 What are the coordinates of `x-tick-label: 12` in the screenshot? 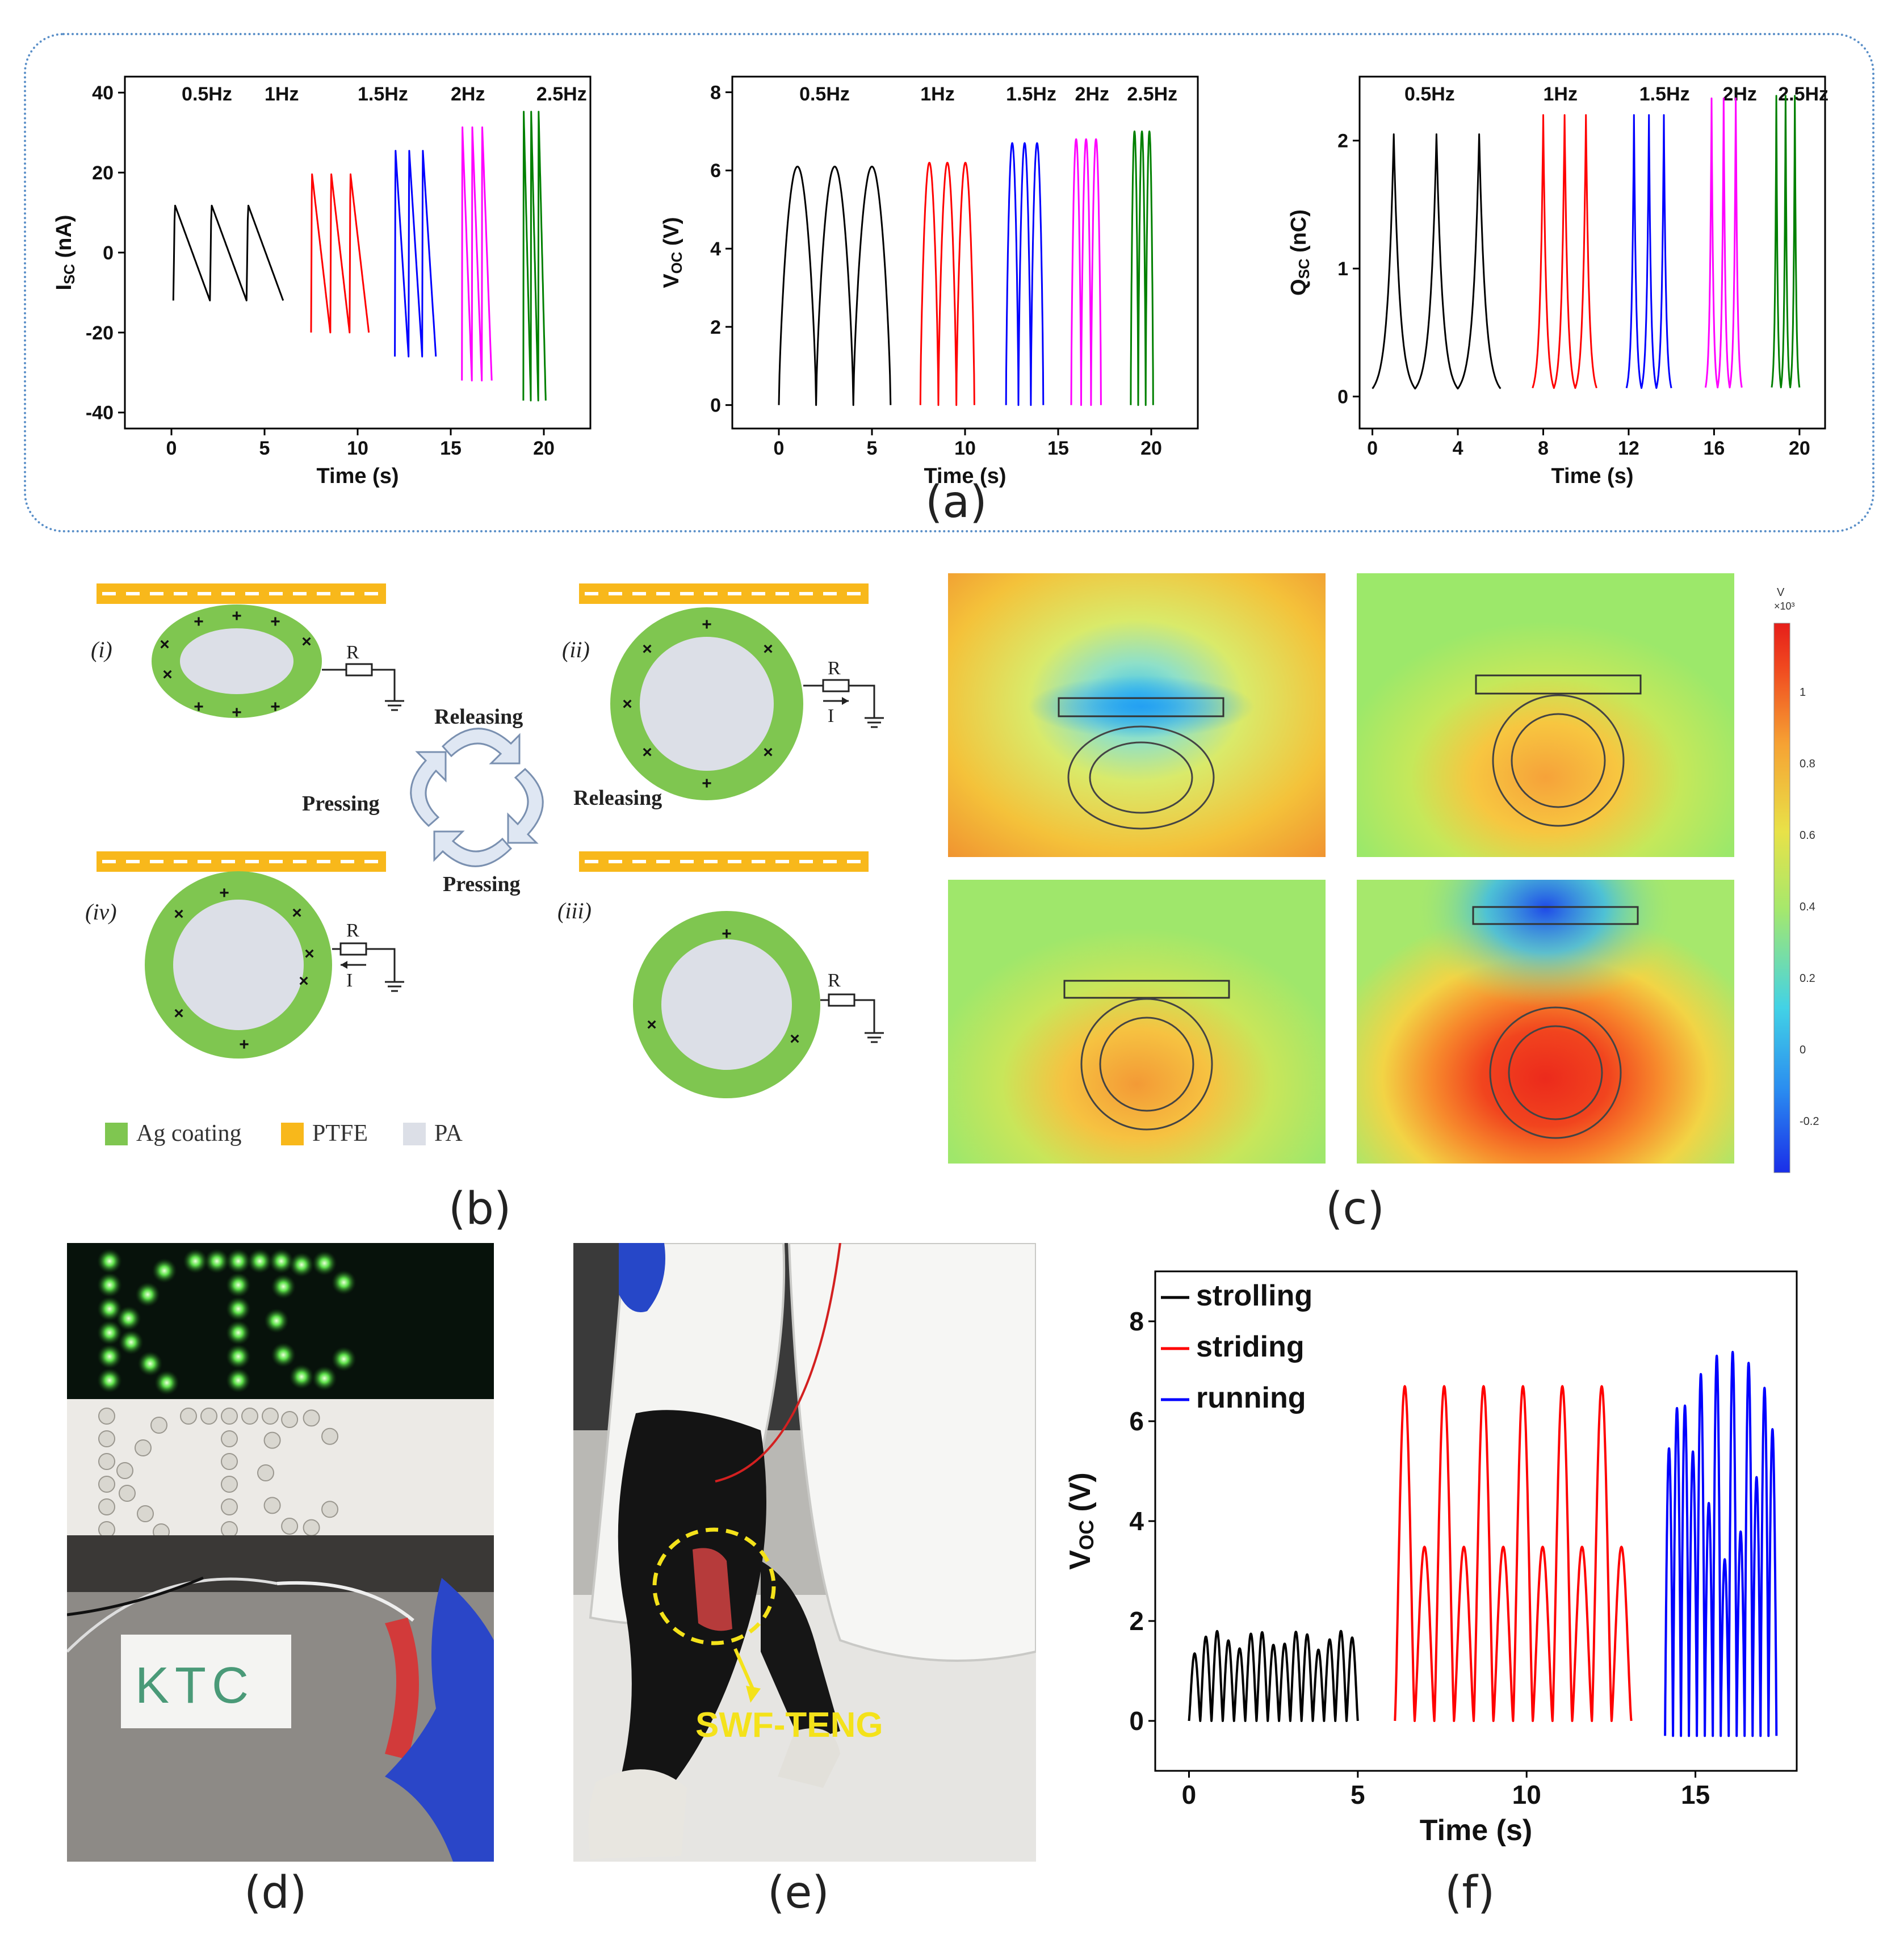 It's located at (1629, 449).